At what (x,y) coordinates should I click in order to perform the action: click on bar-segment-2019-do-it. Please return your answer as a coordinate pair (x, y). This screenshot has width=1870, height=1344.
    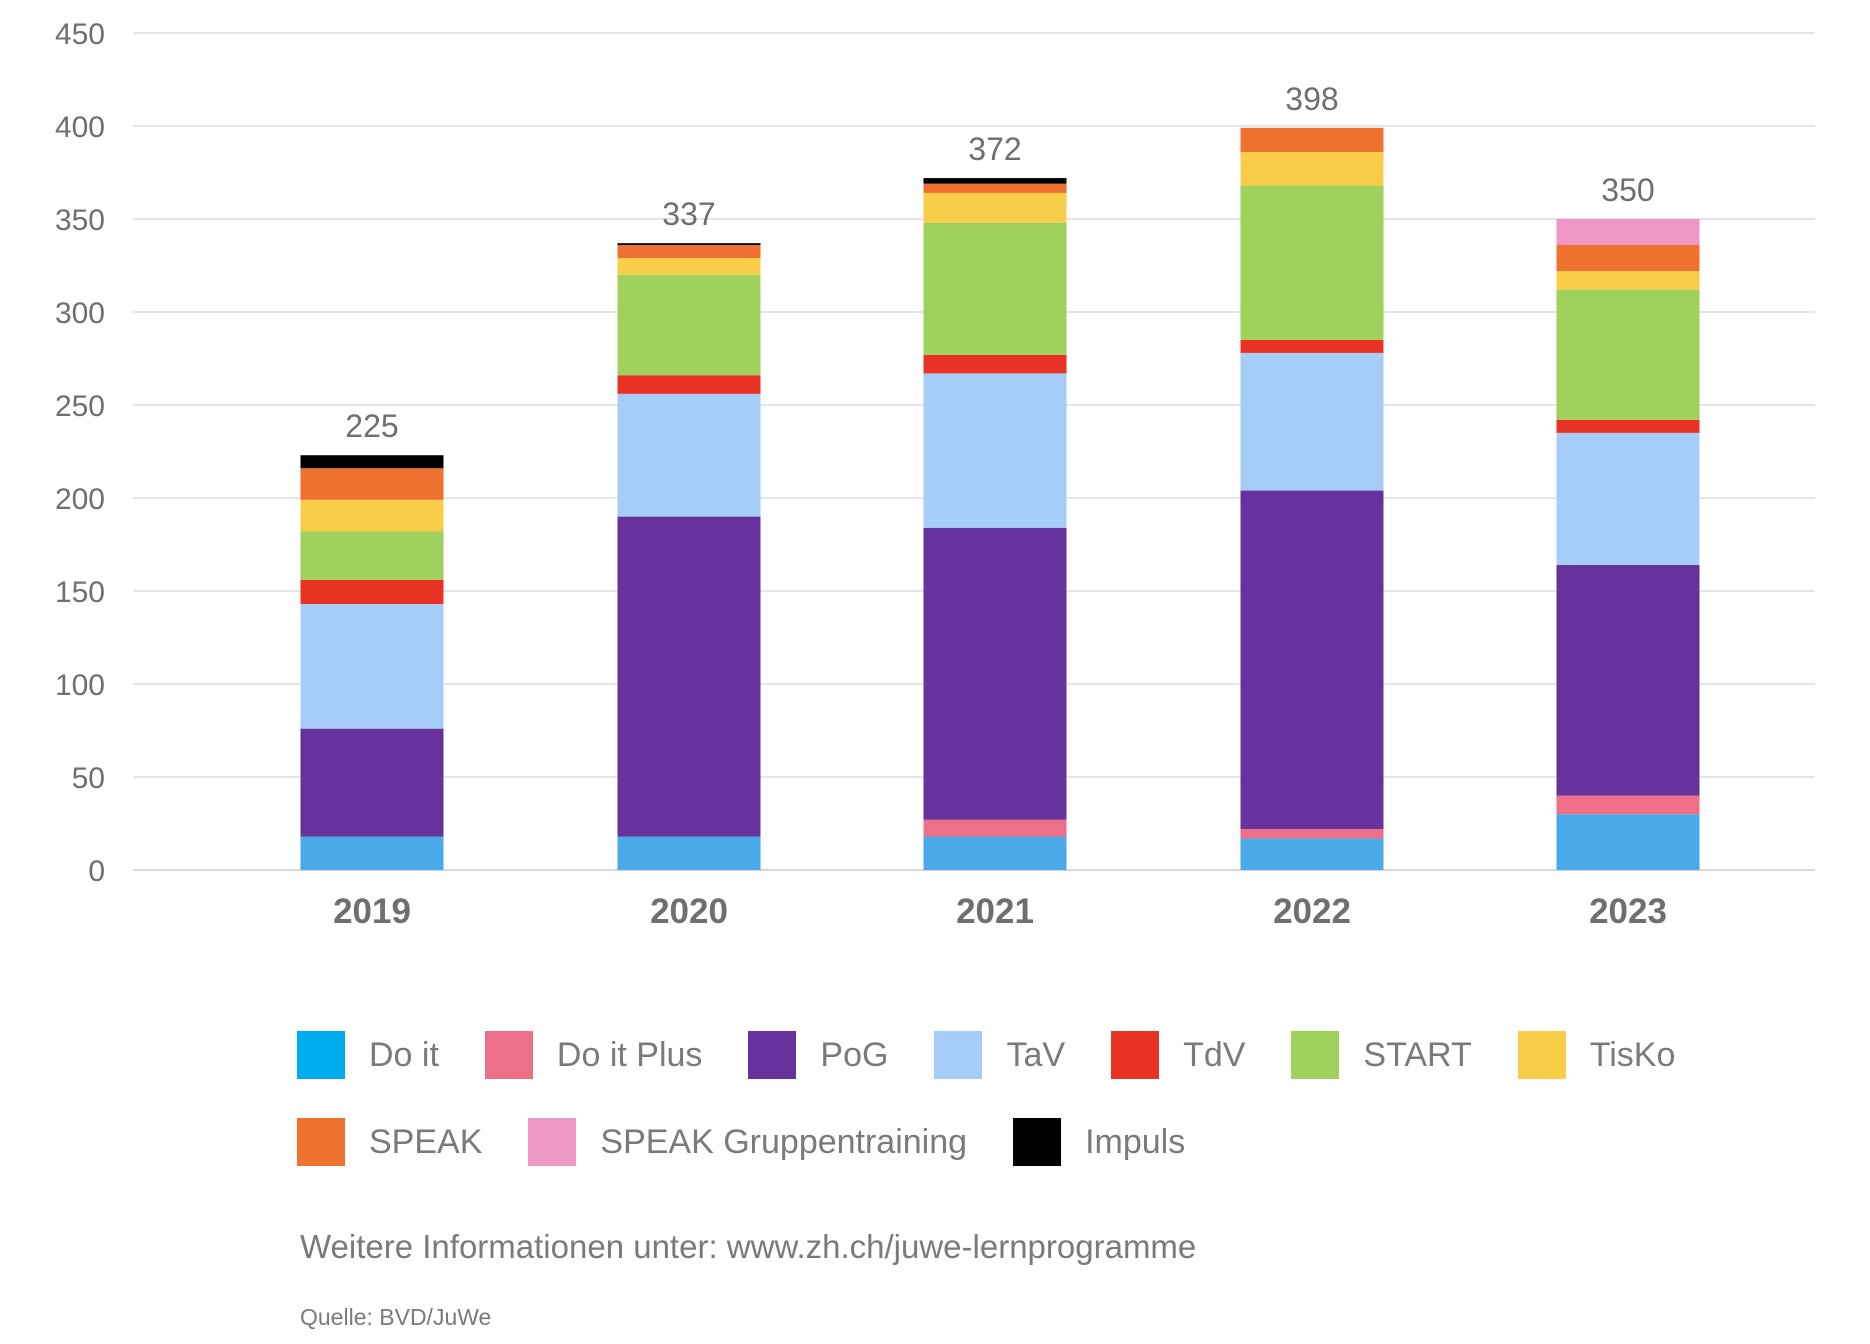
    Looking at the image, I should click on (372, 853).